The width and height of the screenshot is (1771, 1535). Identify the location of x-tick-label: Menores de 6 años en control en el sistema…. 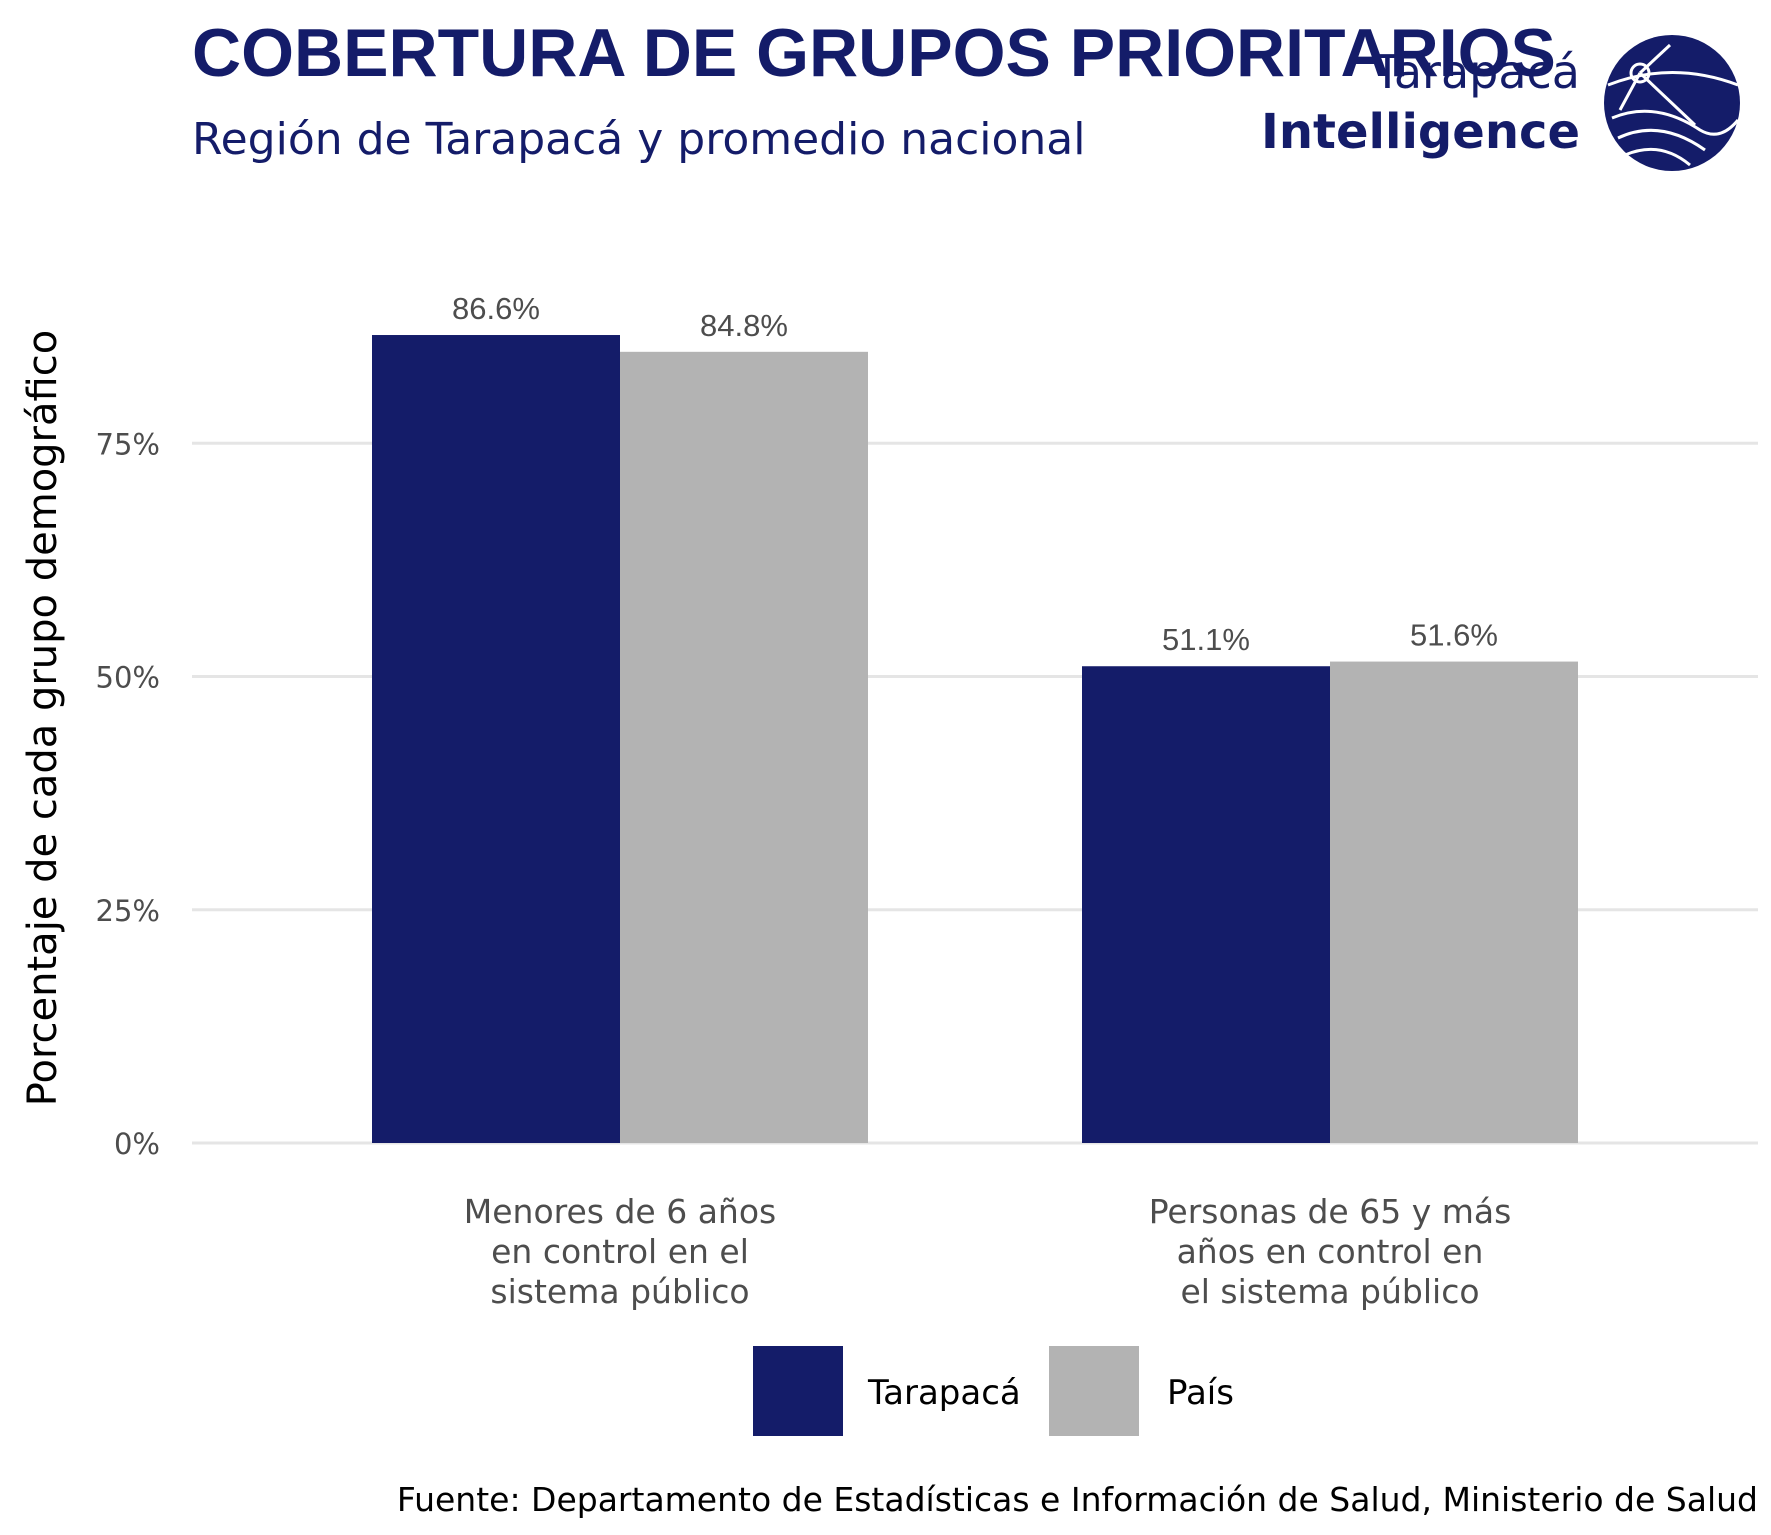
(620, 1251).